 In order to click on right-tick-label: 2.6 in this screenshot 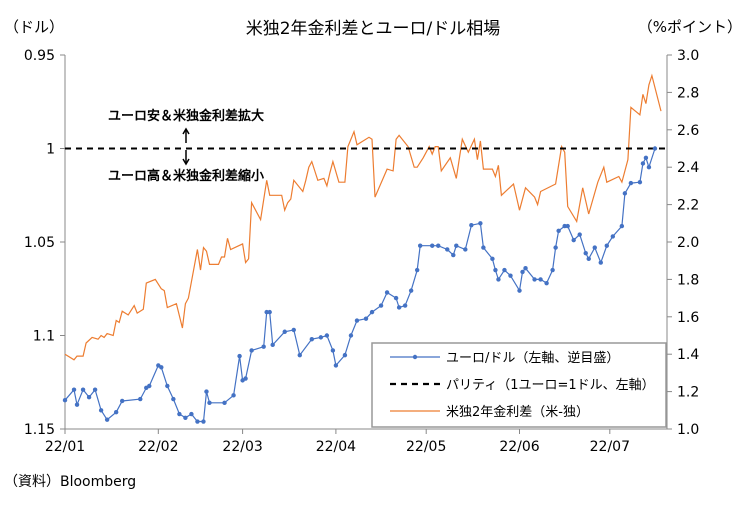, I will do `click(688, 131)`.